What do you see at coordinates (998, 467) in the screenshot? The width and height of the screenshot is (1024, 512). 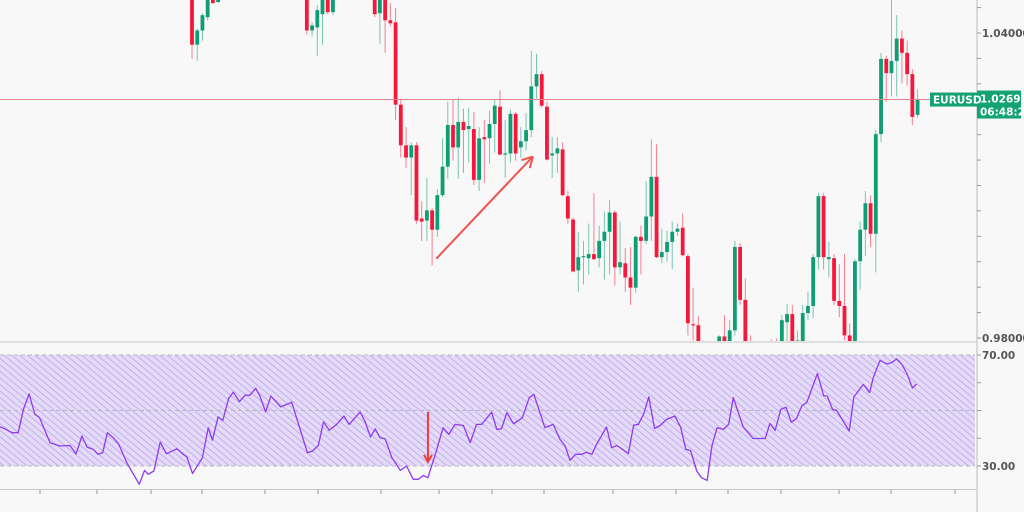 I see `rsi-tick-label: 30.00` at bounding box center [998, 467].